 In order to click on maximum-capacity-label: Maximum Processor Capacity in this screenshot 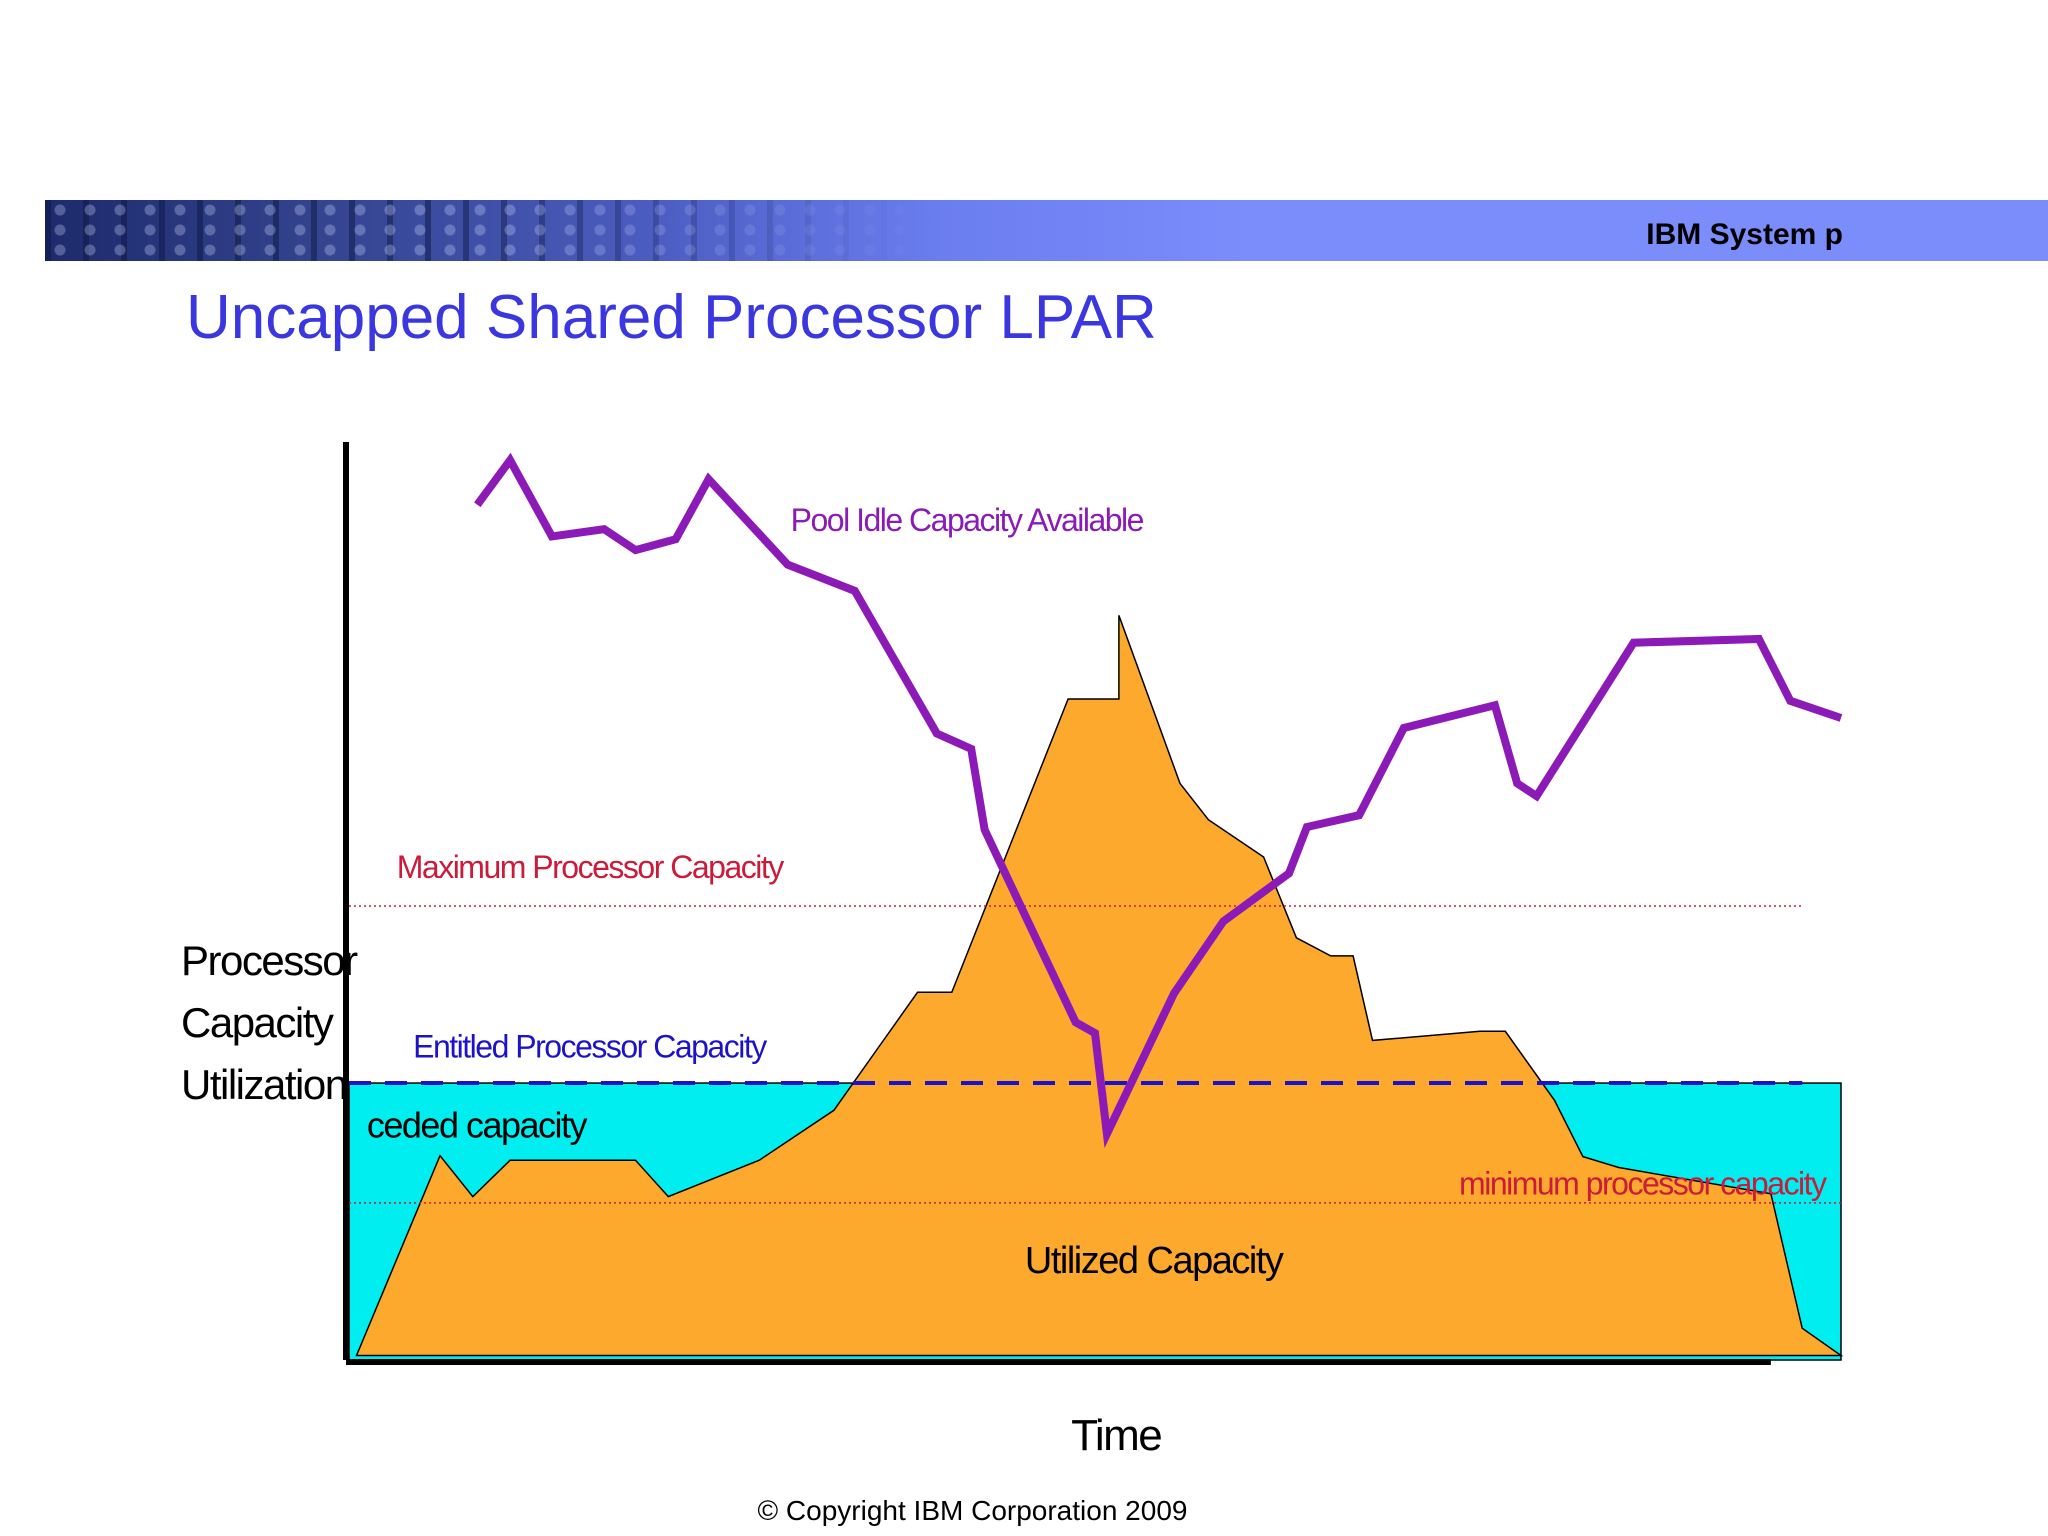, I will do `click(591, 867)`.